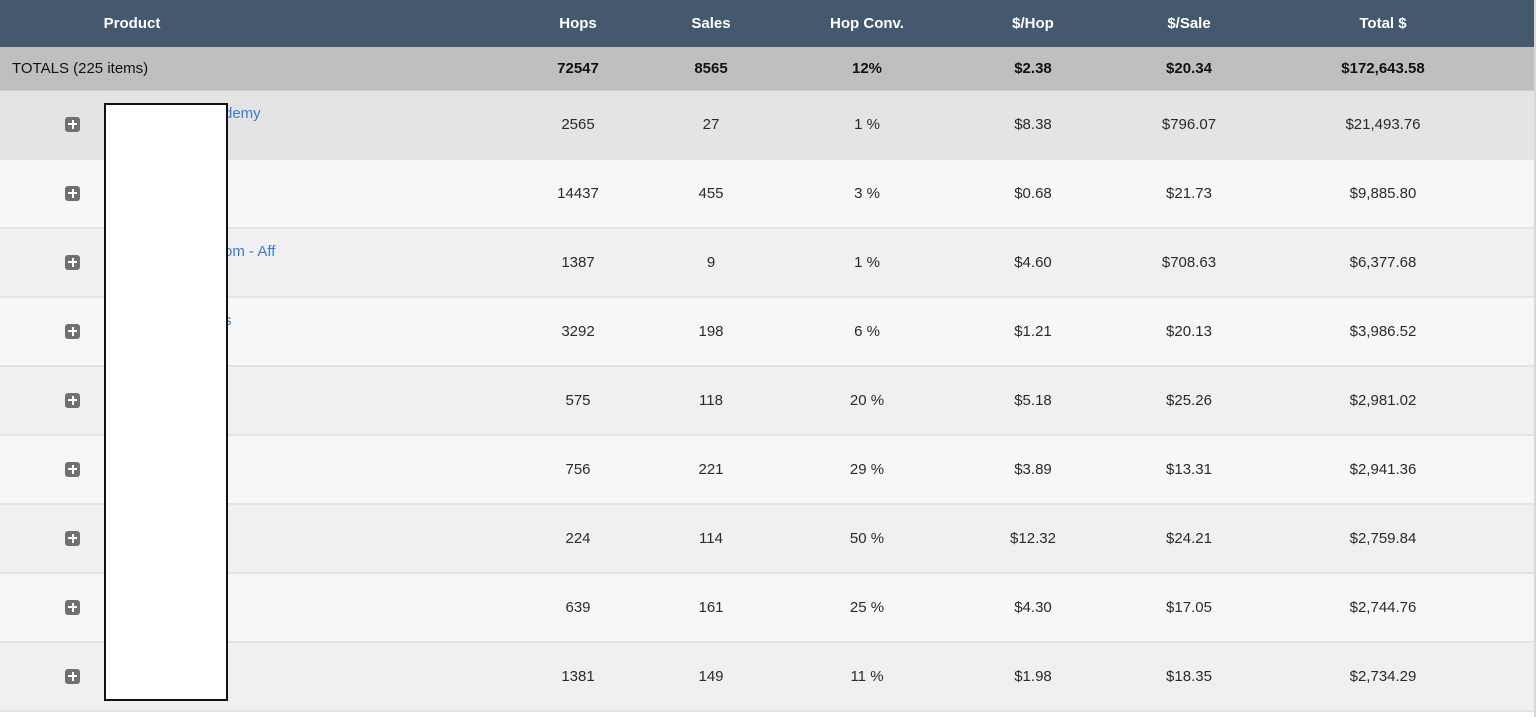 This screenshot has width=1536, height=717. Describe the element at coordinates (768, 608) in the screenshot. I see `table-row: 639 161 25 % $4.30 $17.05 $2,744.76` at that location.